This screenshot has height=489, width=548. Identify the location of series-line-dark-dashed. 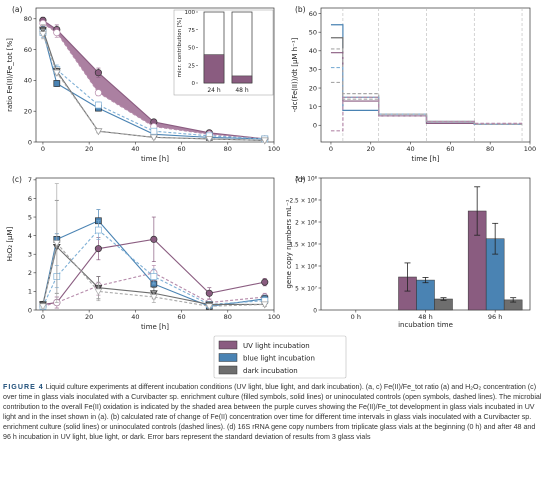
(153, 274).